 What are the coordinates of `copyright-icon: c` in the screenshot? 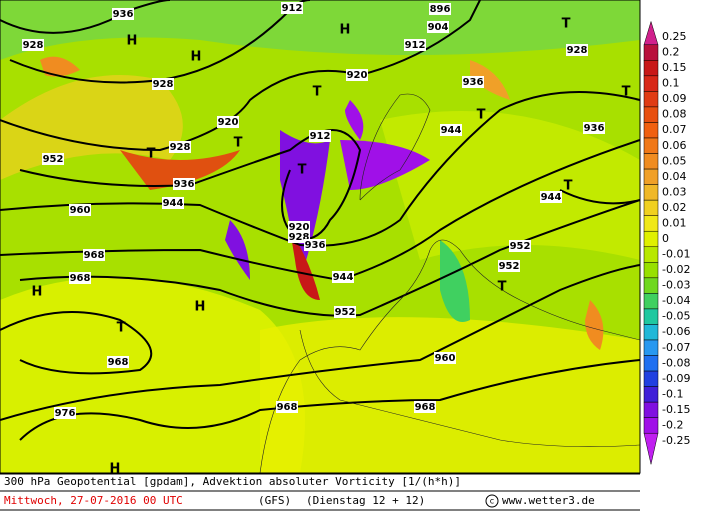 It's located at (492, 501).